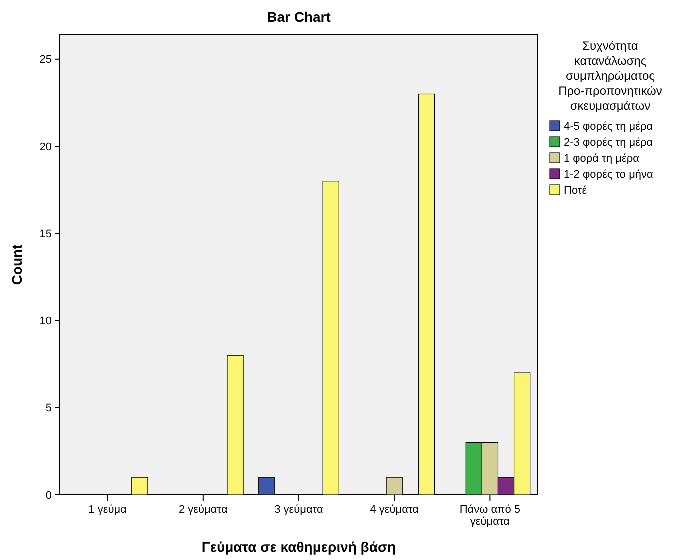  Describe the element at coordinates (299, 510) in the screenshot. I see `x-tick-label: 3 γεύματα` at that location.